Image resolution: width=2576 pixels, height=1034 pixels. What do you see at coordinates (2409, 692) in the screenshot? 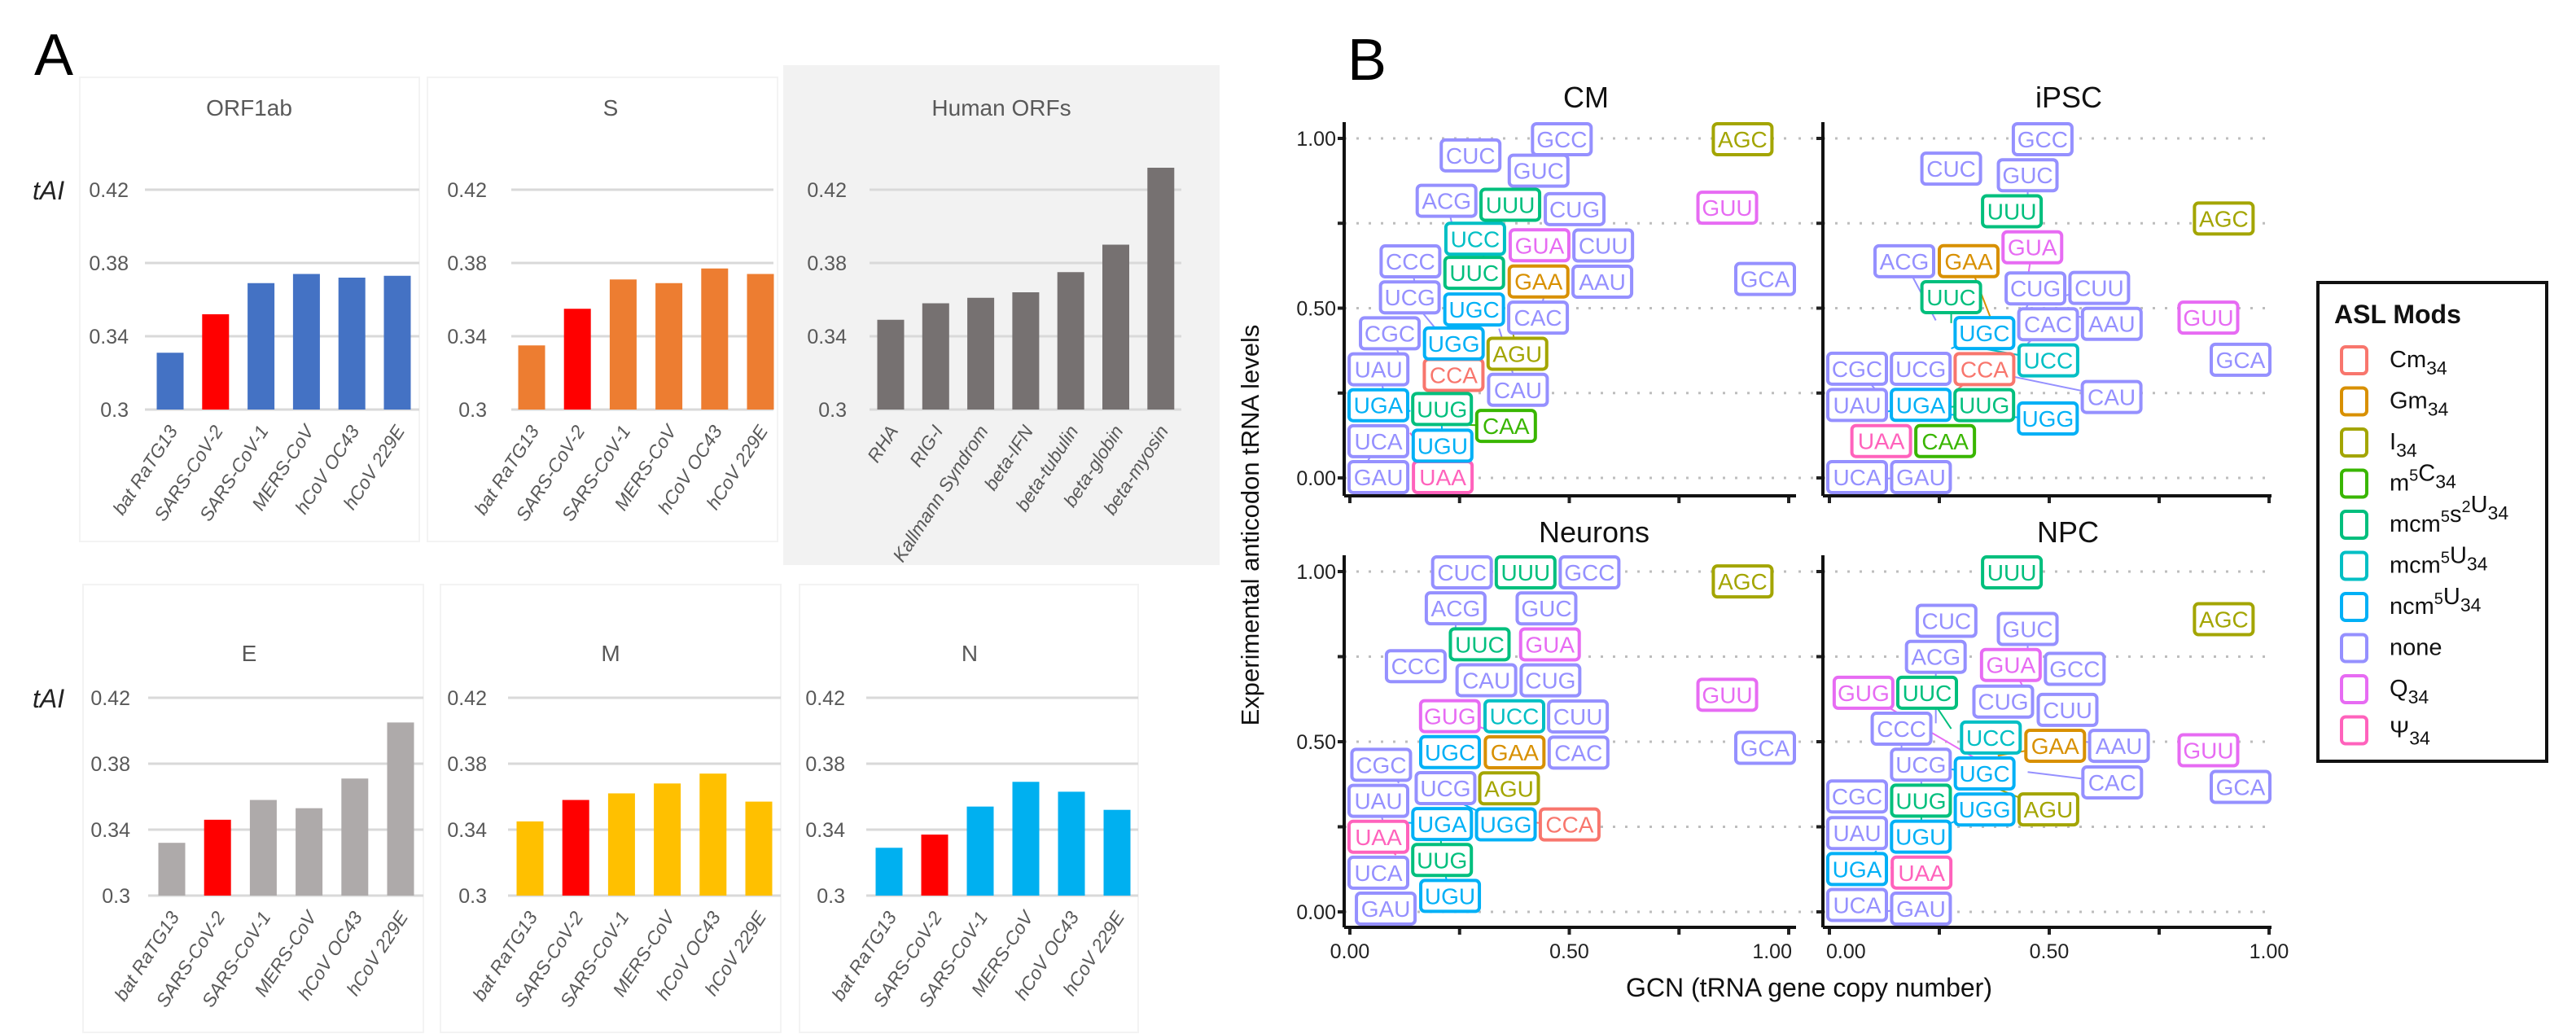
I see `legend-label: Q34` at bounding box center [2409, 692].